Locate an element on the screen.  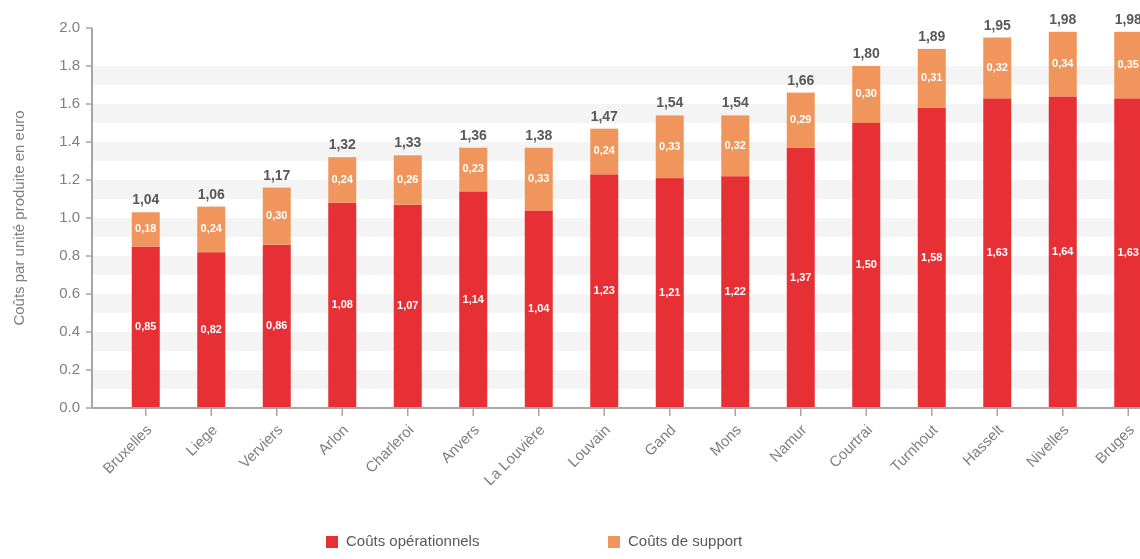
y-tick-label: 1.6 is located at coordinates (69, 102).